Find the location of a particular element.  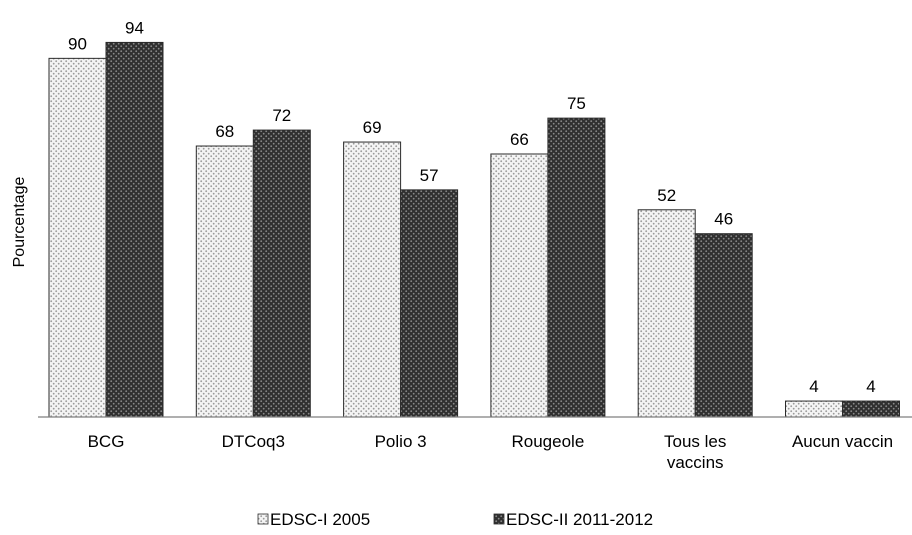

data-label-1-1: 90 is located at coordinates (77, 43).